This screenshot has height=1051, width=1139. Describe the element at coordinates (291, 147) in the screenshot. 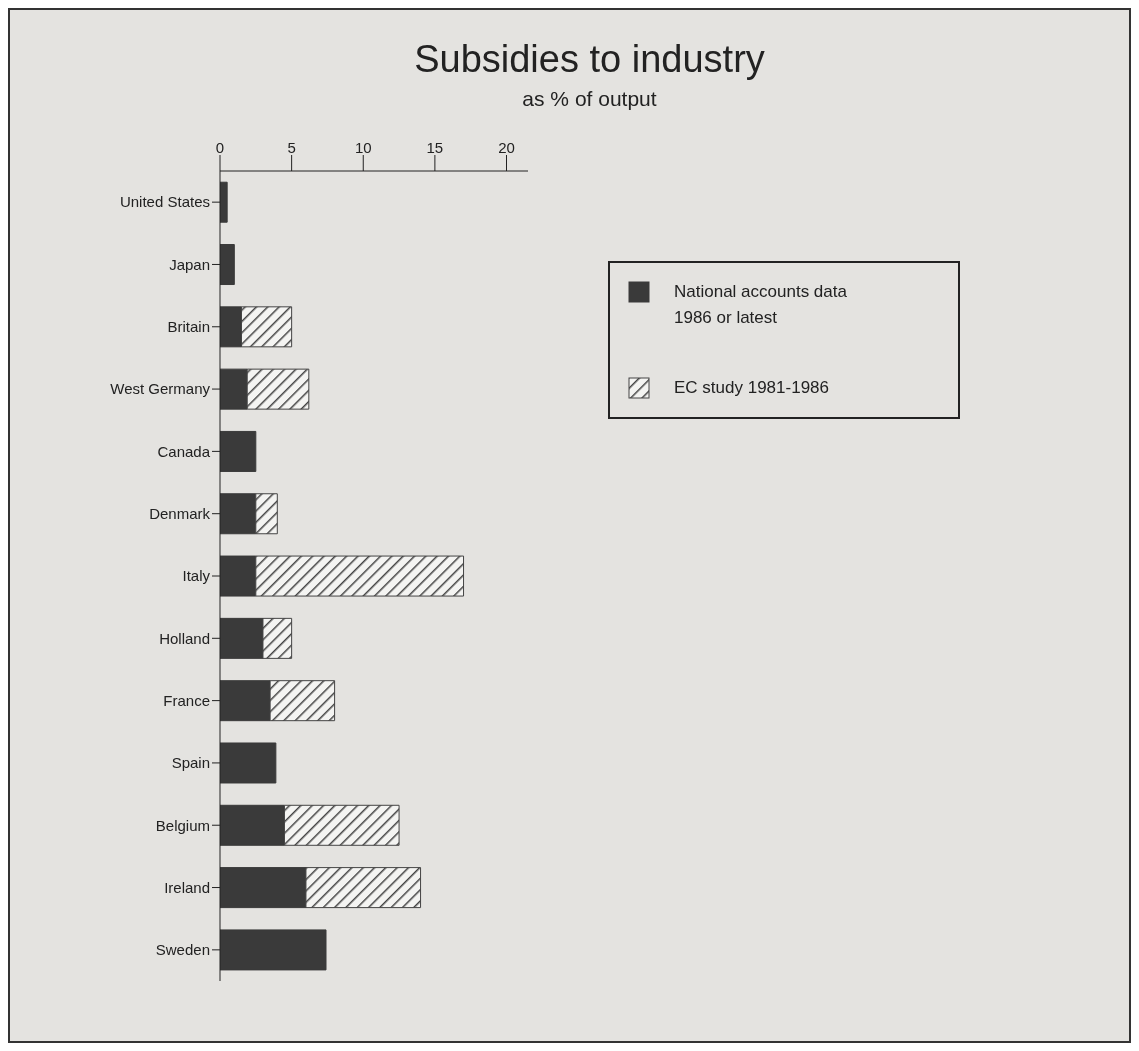

I see `x-tick-label: 5` at that location.